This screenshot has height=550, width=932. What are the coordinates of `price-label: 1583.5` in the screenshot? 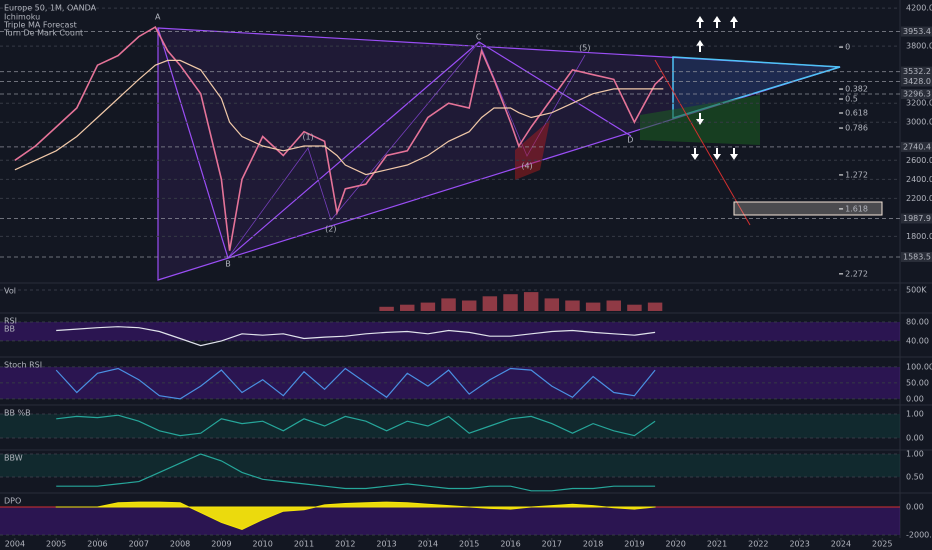 It's located at (917, 256).